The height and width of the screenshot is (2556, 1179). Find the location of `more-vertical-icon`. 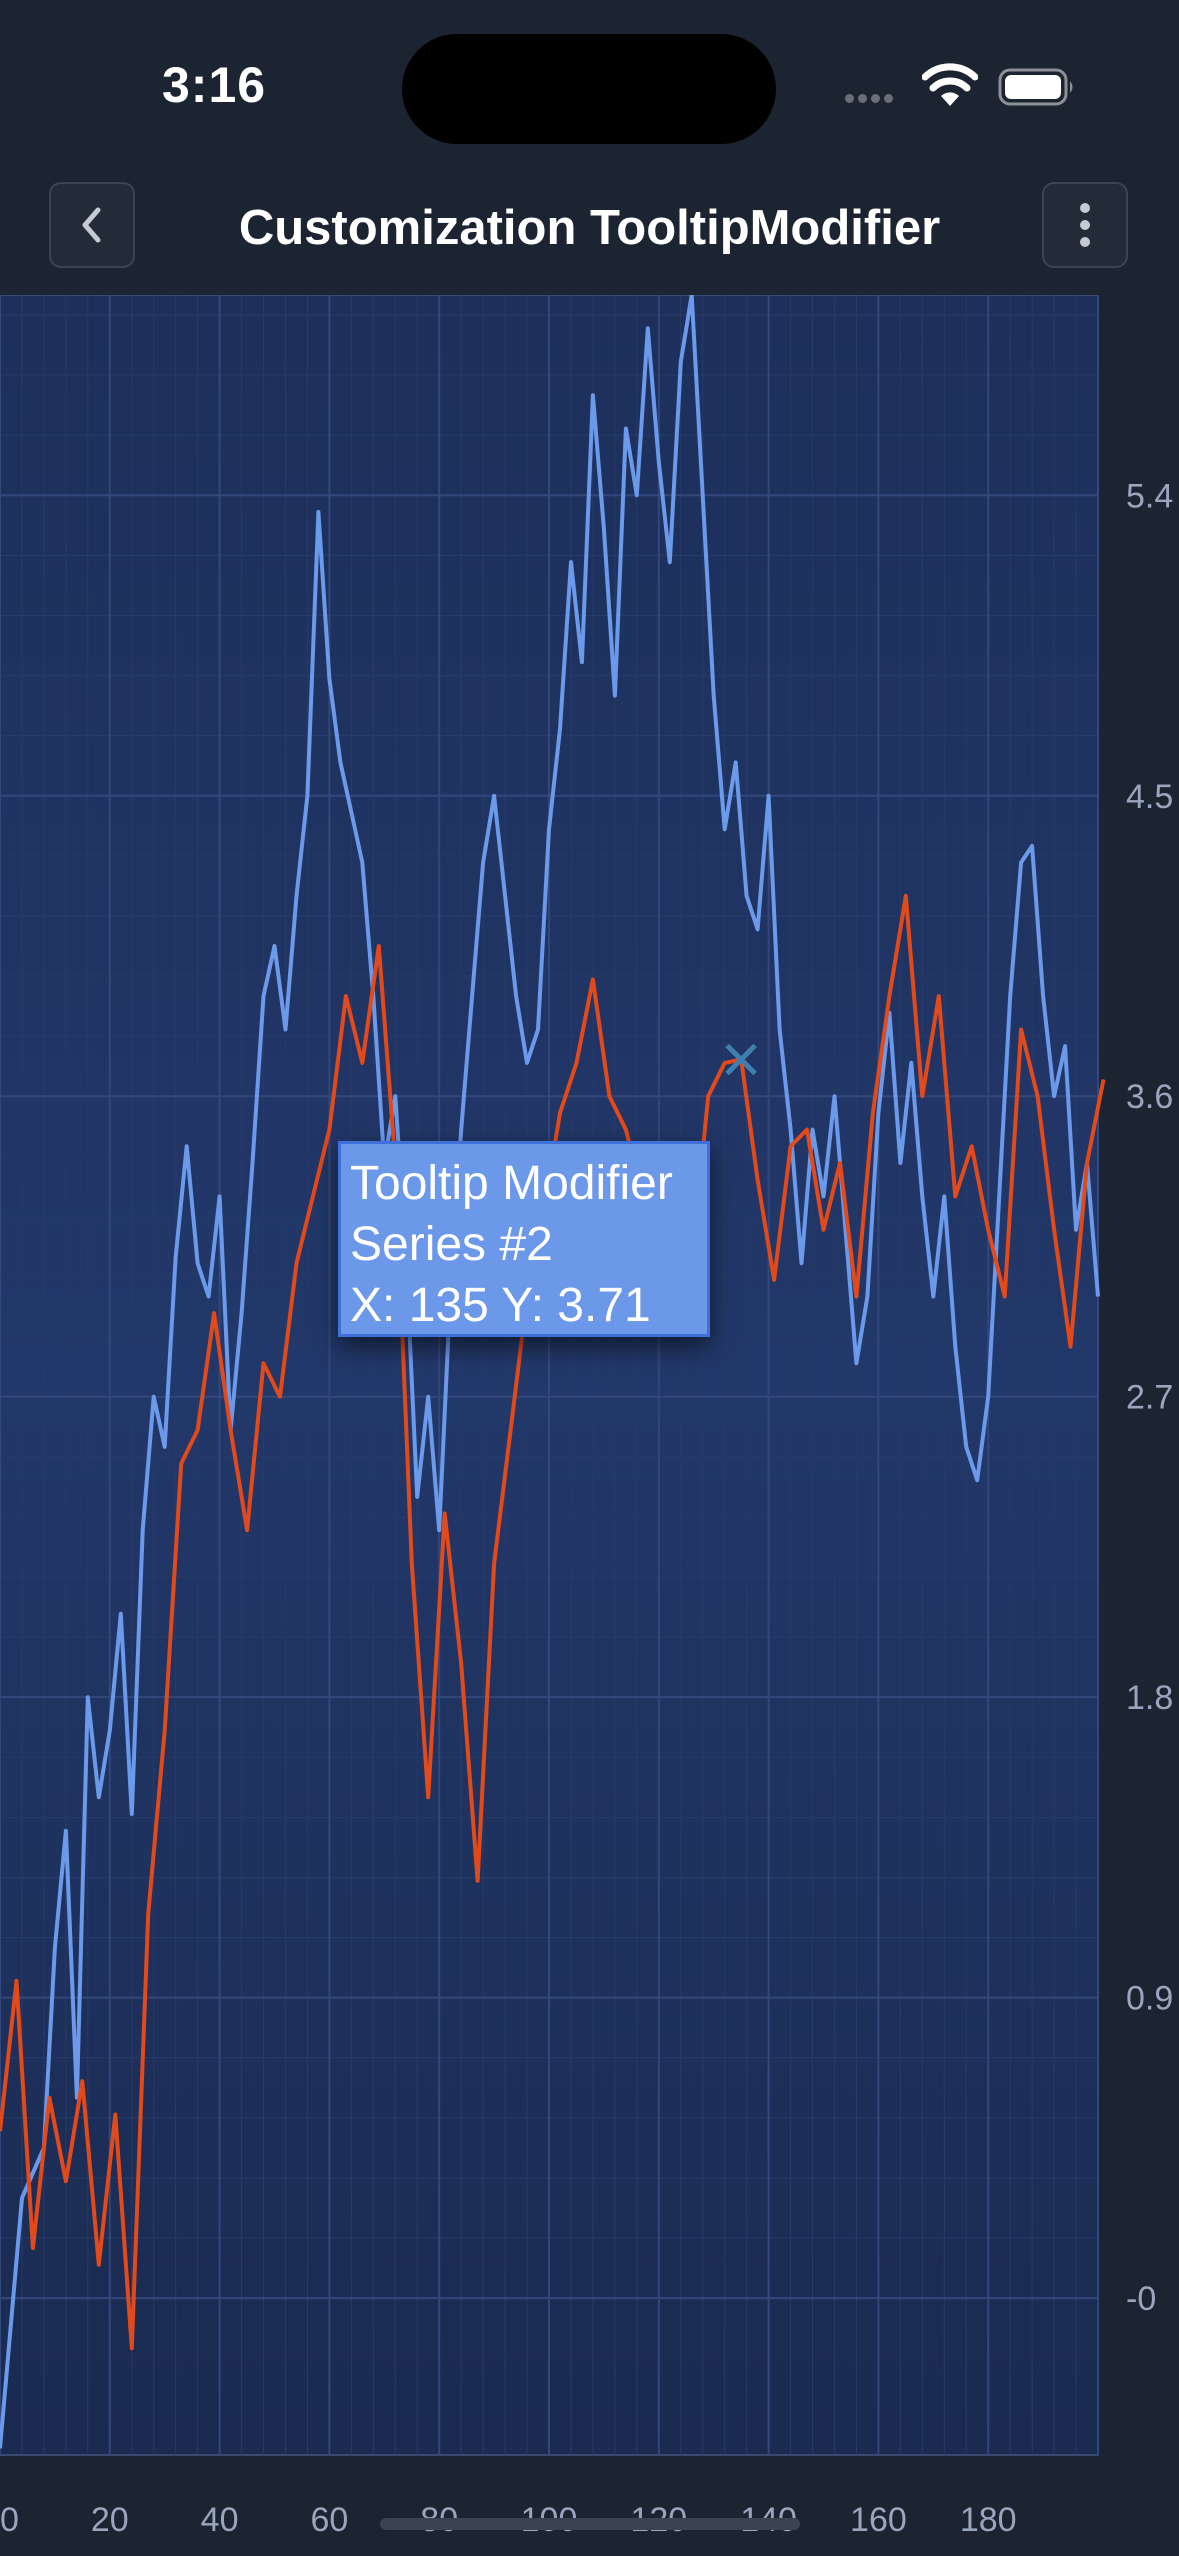

more-vertical-icon is located at coordinates (1085, 225).